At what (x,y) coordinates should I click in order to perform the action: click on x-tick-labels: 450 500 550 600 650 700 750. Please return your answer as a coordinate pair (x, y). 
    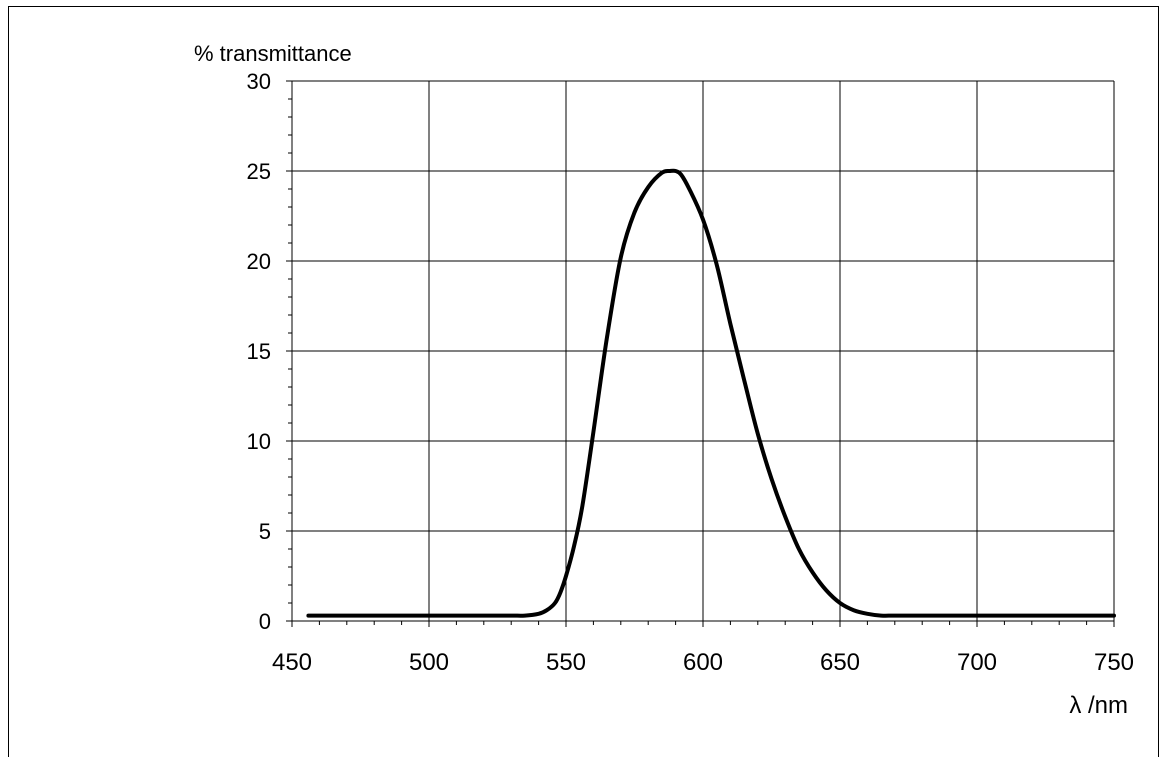
    Looking at the image, I should click on (703, 662).